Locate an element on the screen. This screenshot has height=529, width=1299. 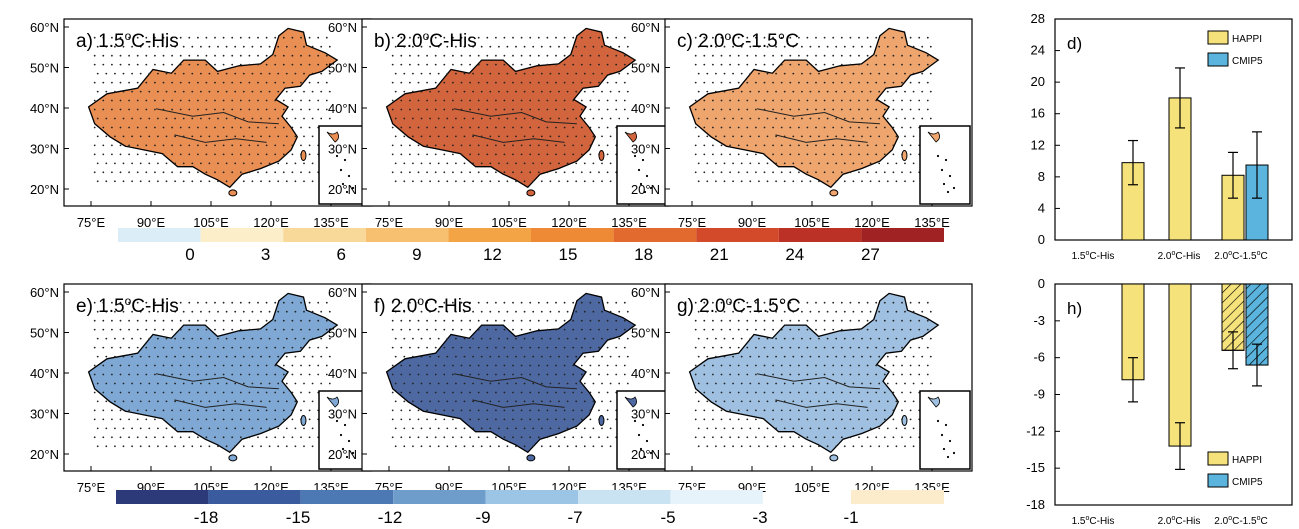
lon-tick-label: 135°E is located at coordinates (331, 222).